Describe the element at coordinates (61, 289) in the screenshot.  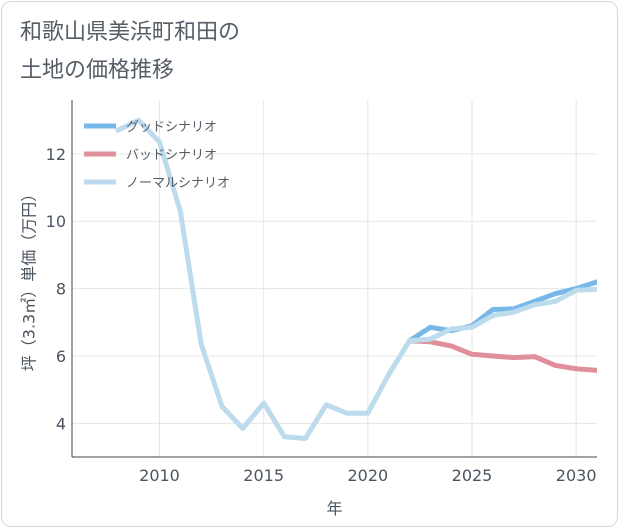
I see `y-tick-label: 8` at that location.